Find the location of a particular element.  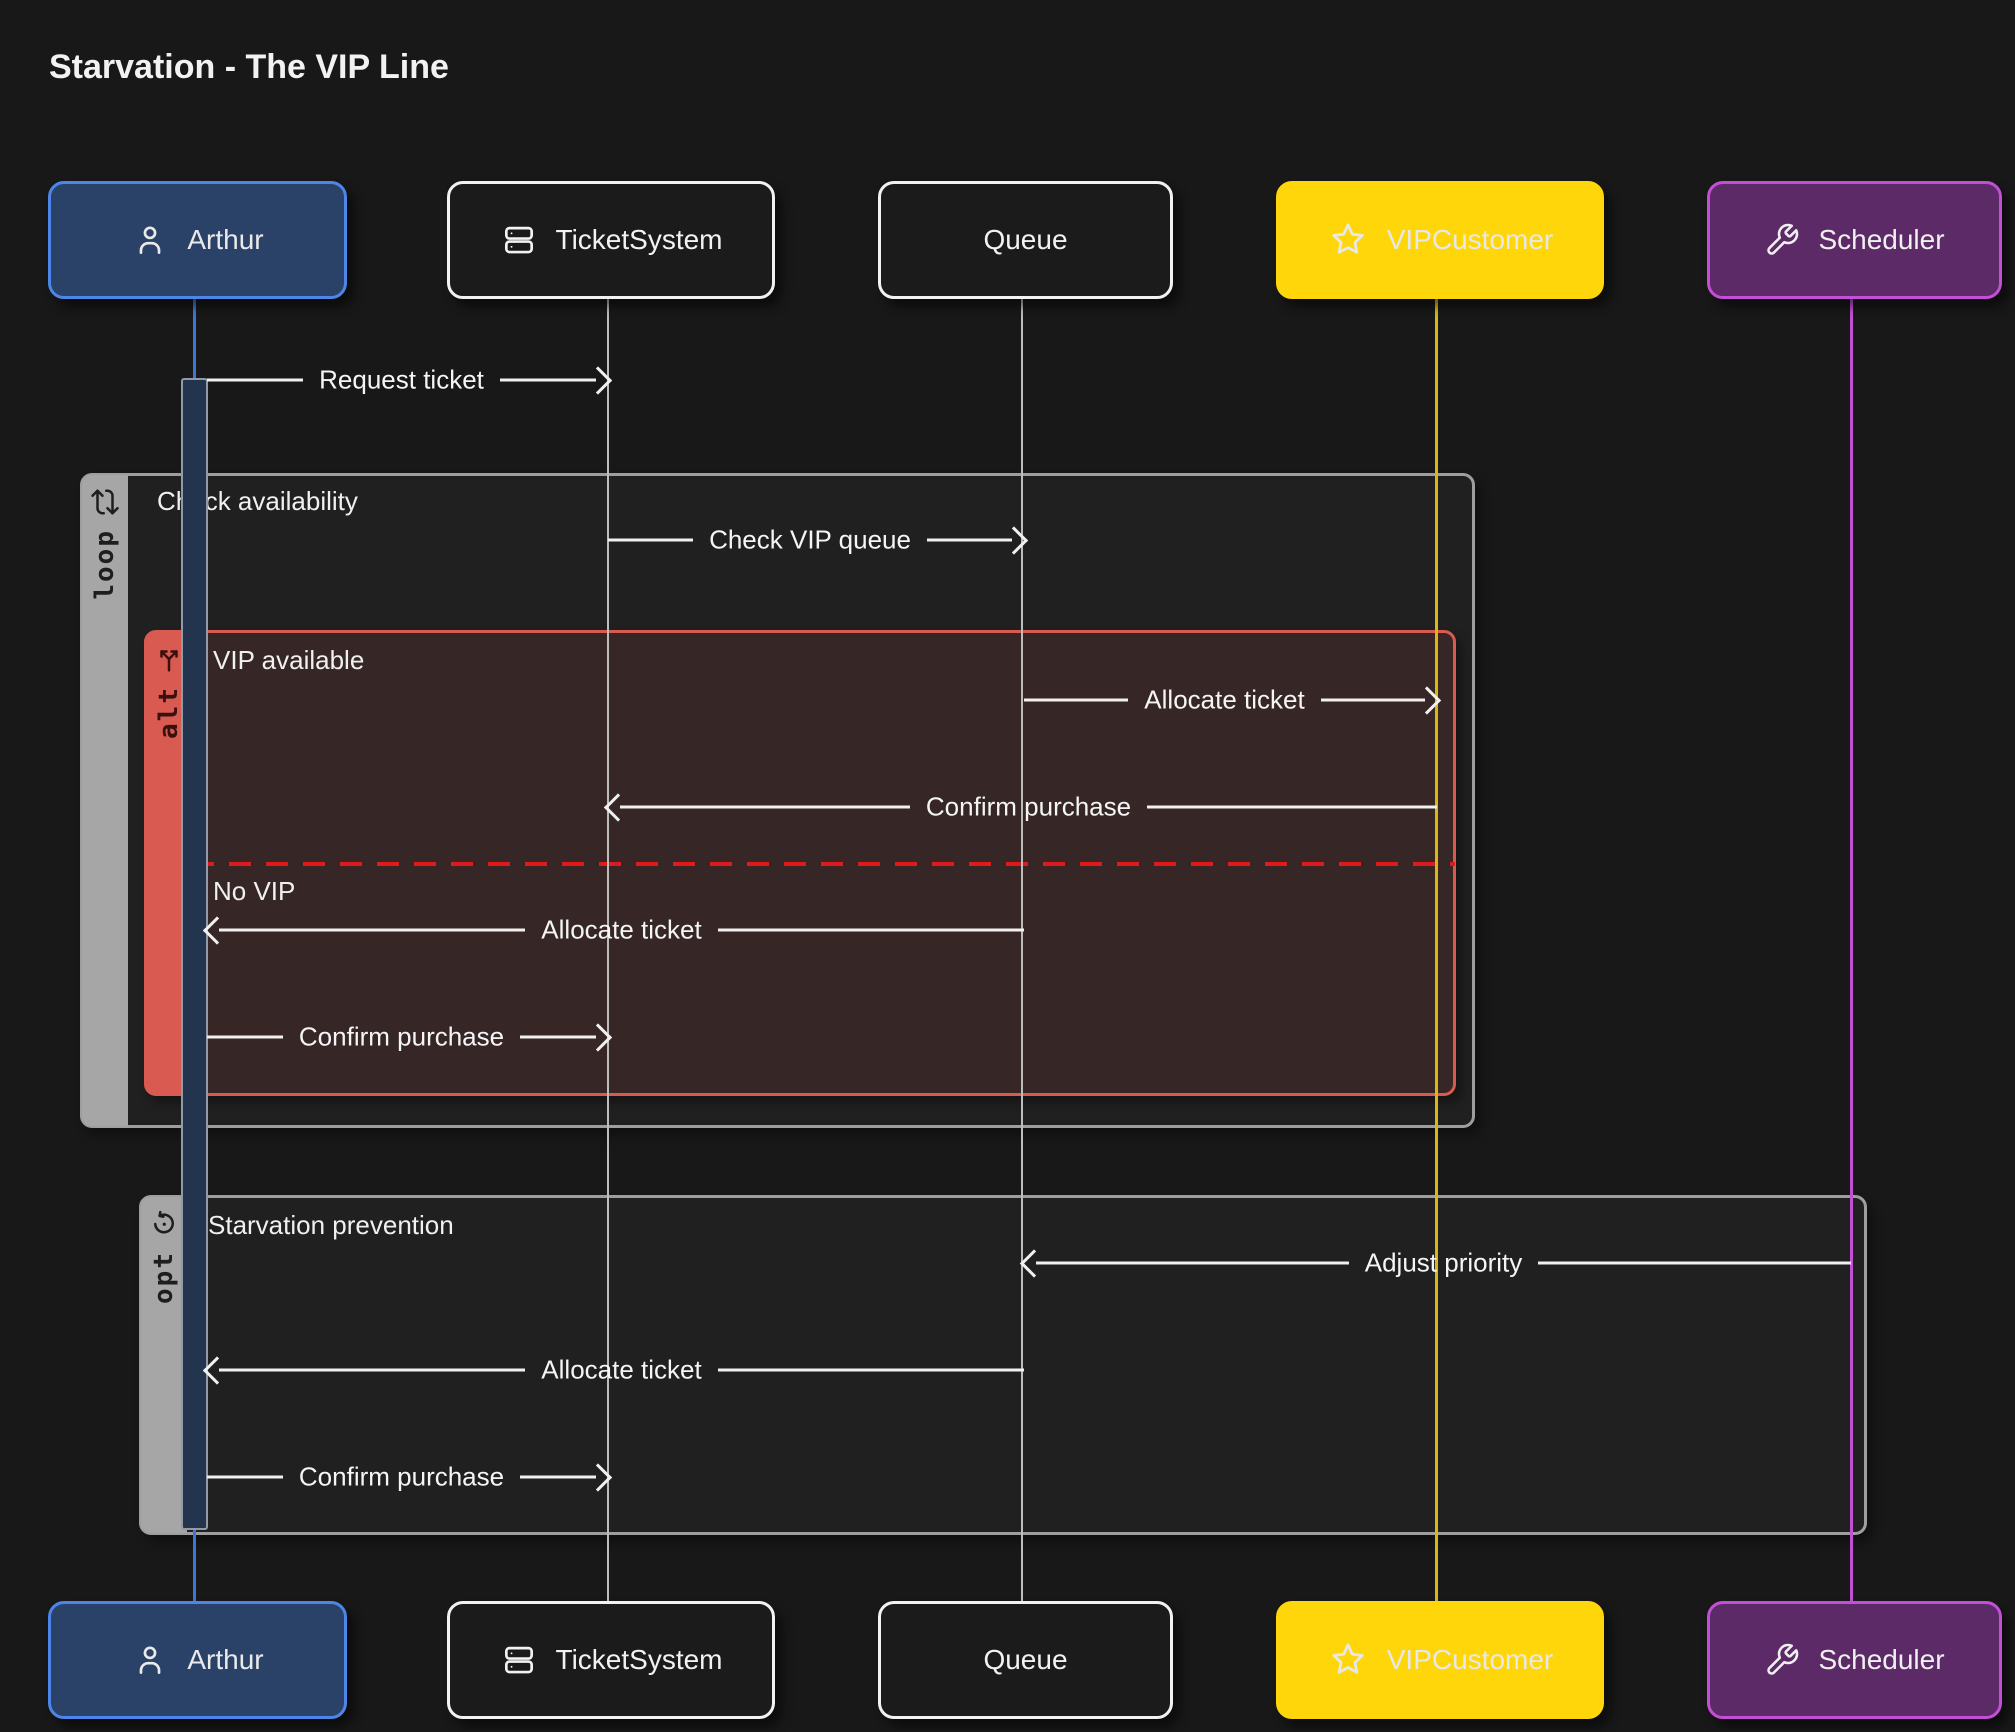

message-request-ticket: Request ticket is located at coordinates (410, 380).